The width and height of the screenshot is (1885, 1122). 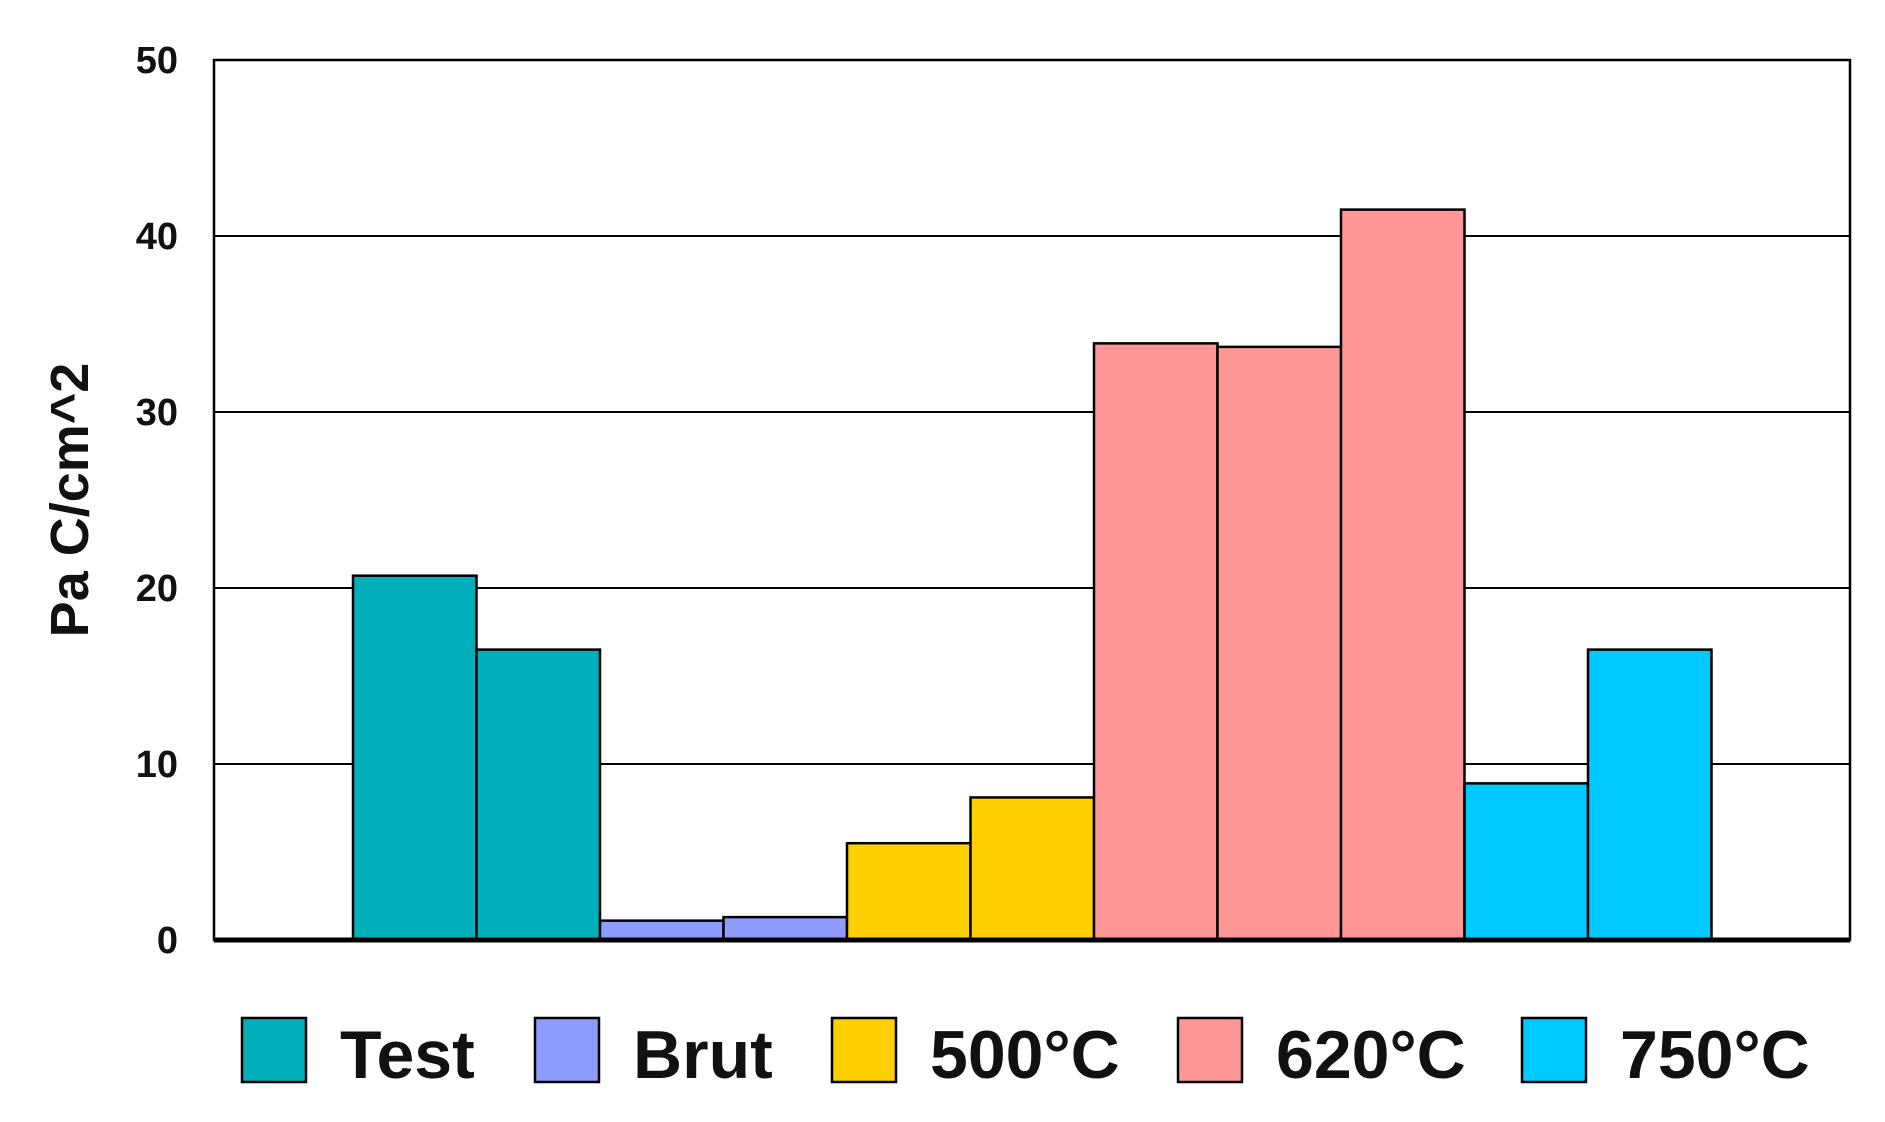 What do you see at coordinates (1715, 1055) in the screenshot?
I see `legend-label: 750°C` at bounding box center [1715, 1055].